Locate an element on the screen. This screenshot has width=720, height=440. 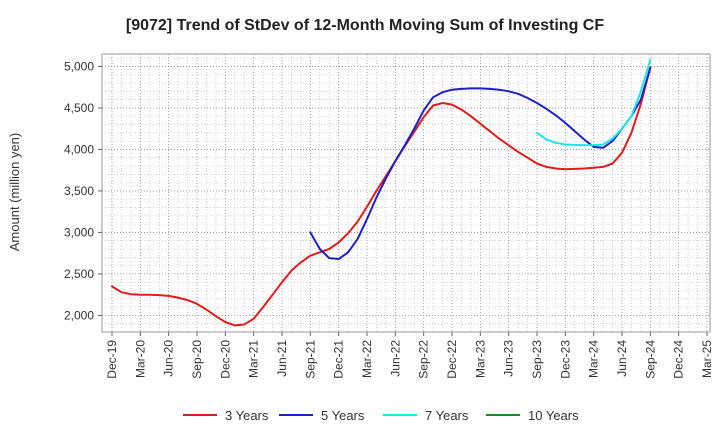
y-tick-label: 4,500 is located at coordinates (79, 108).